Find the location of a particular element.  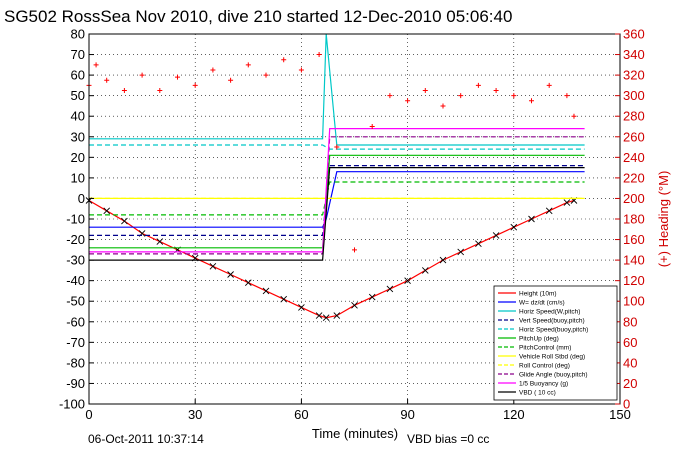

legend-entry: 1/5 Buoyancy (g) is located at coordinates (543, 383).